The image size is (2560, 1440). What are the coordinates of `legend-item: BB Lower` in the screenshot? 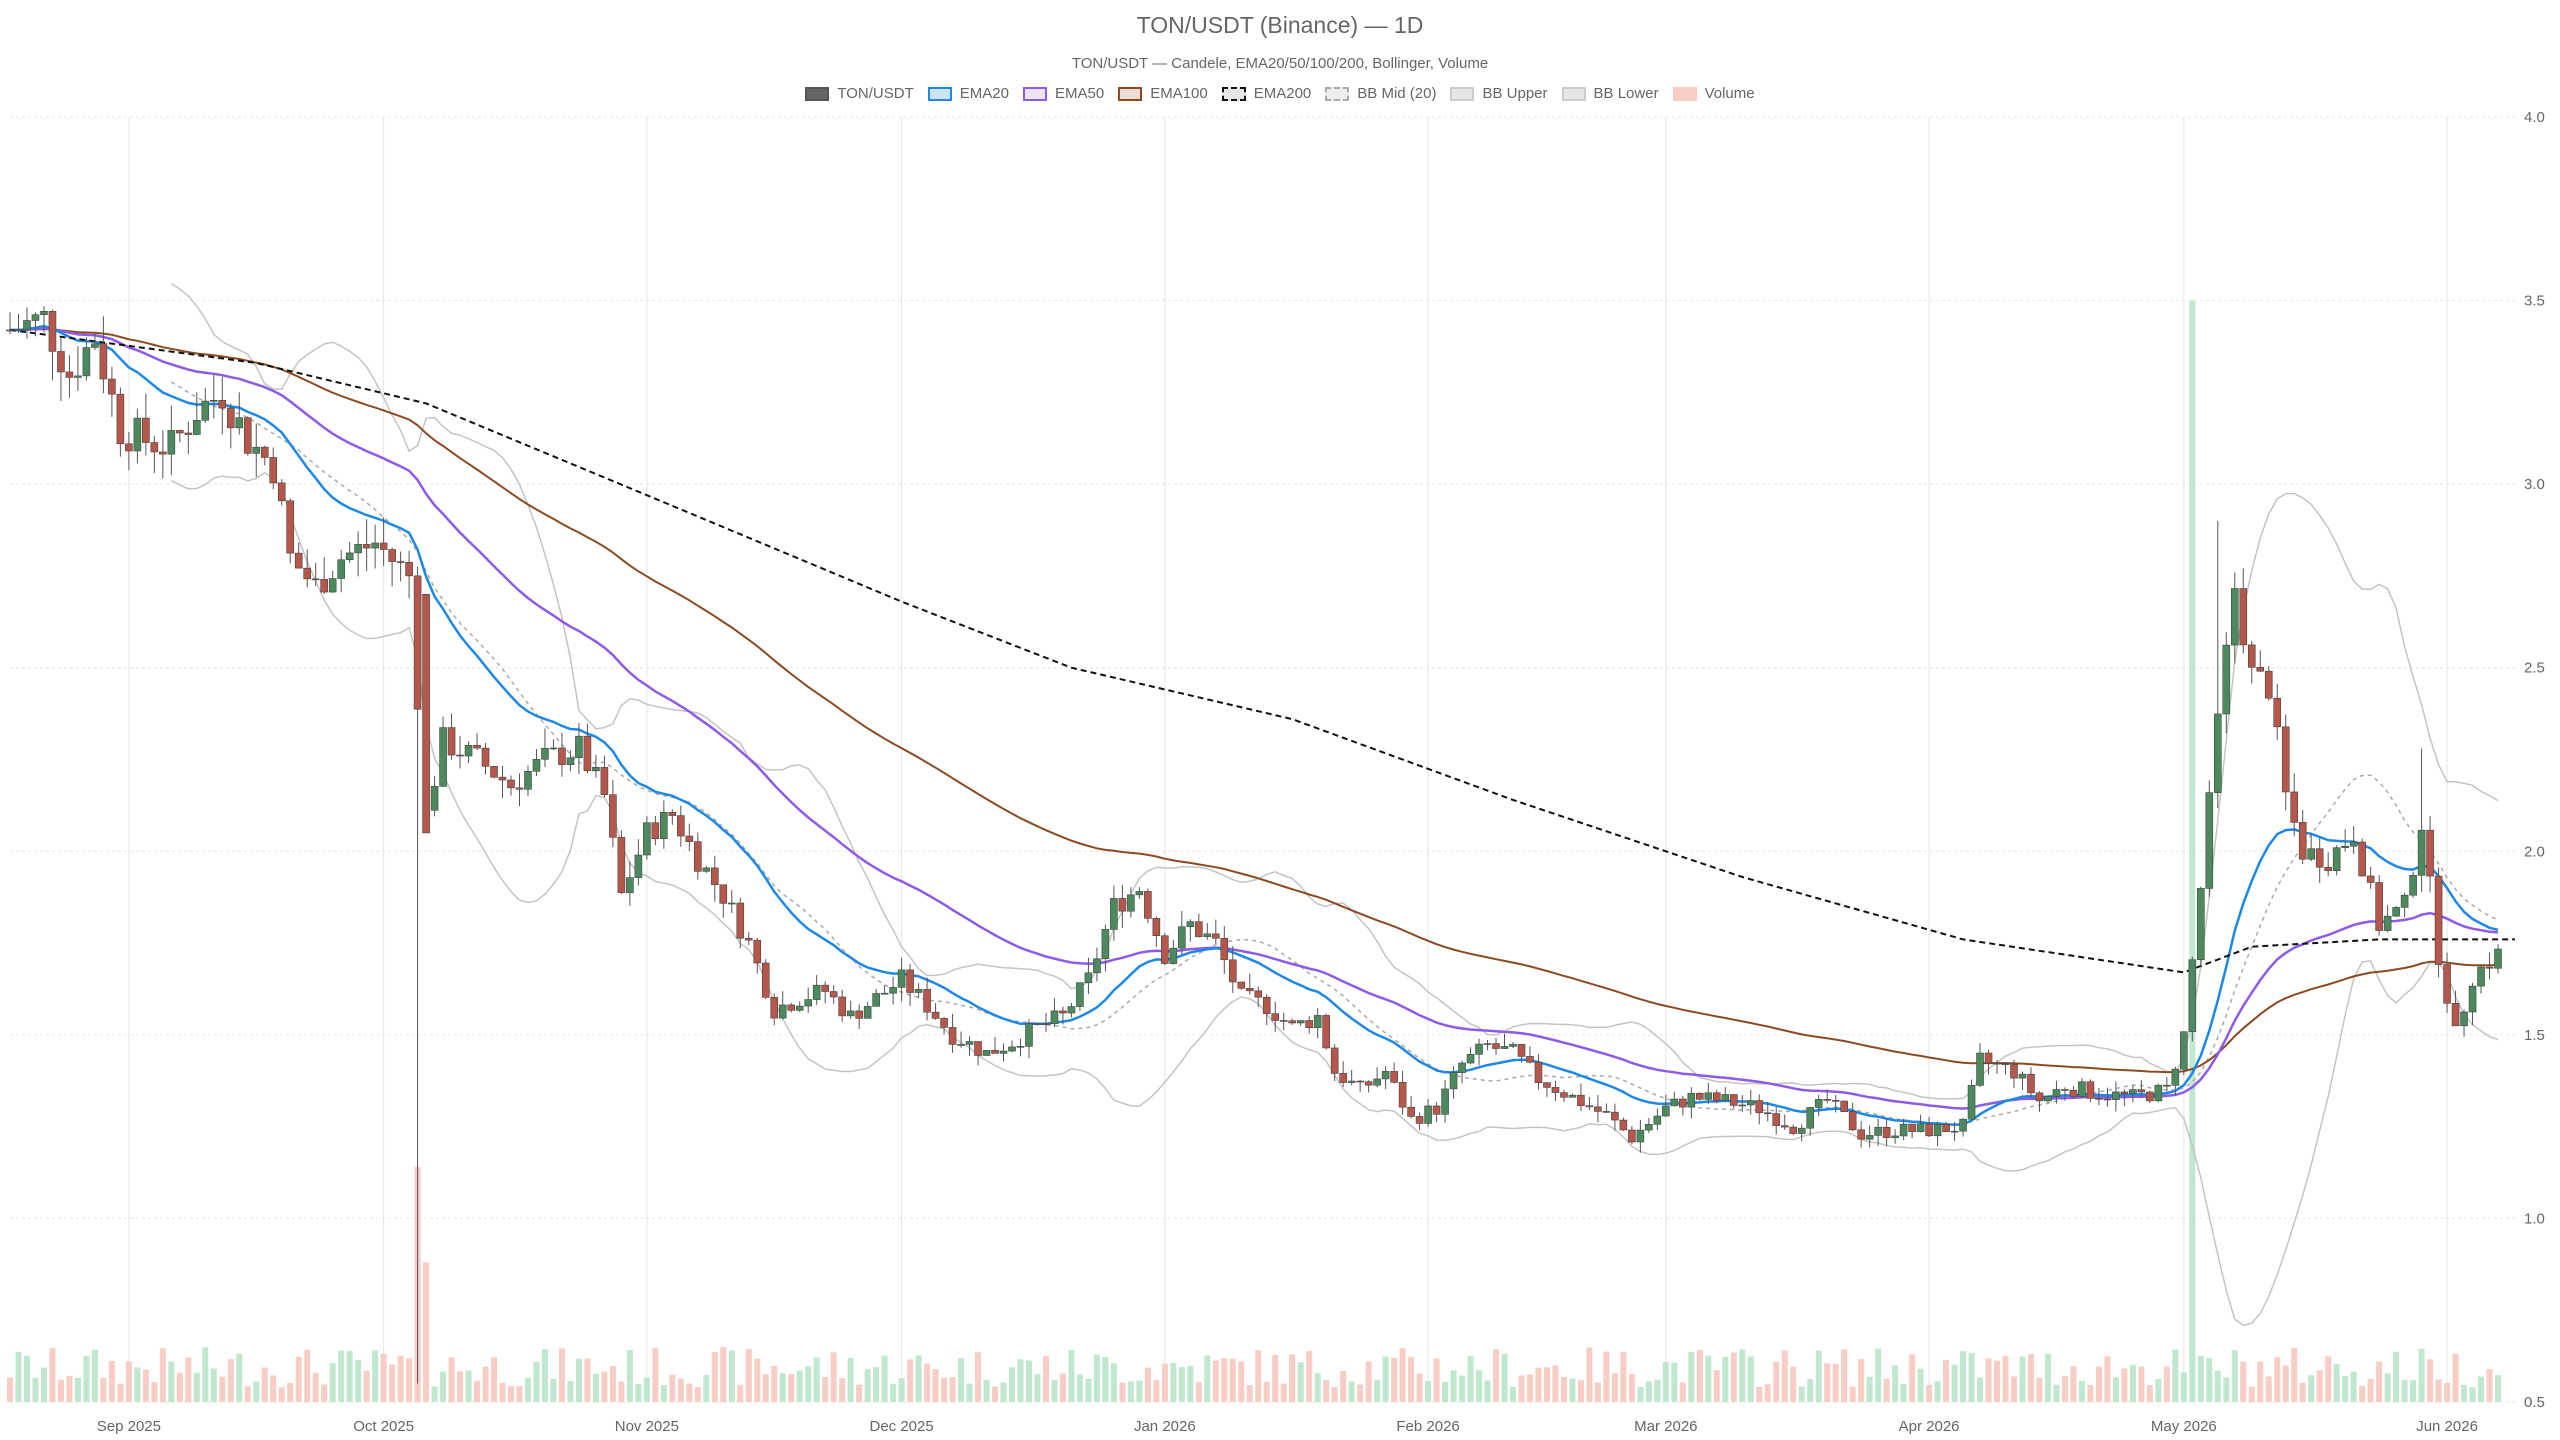 It's located at (1610, 93).